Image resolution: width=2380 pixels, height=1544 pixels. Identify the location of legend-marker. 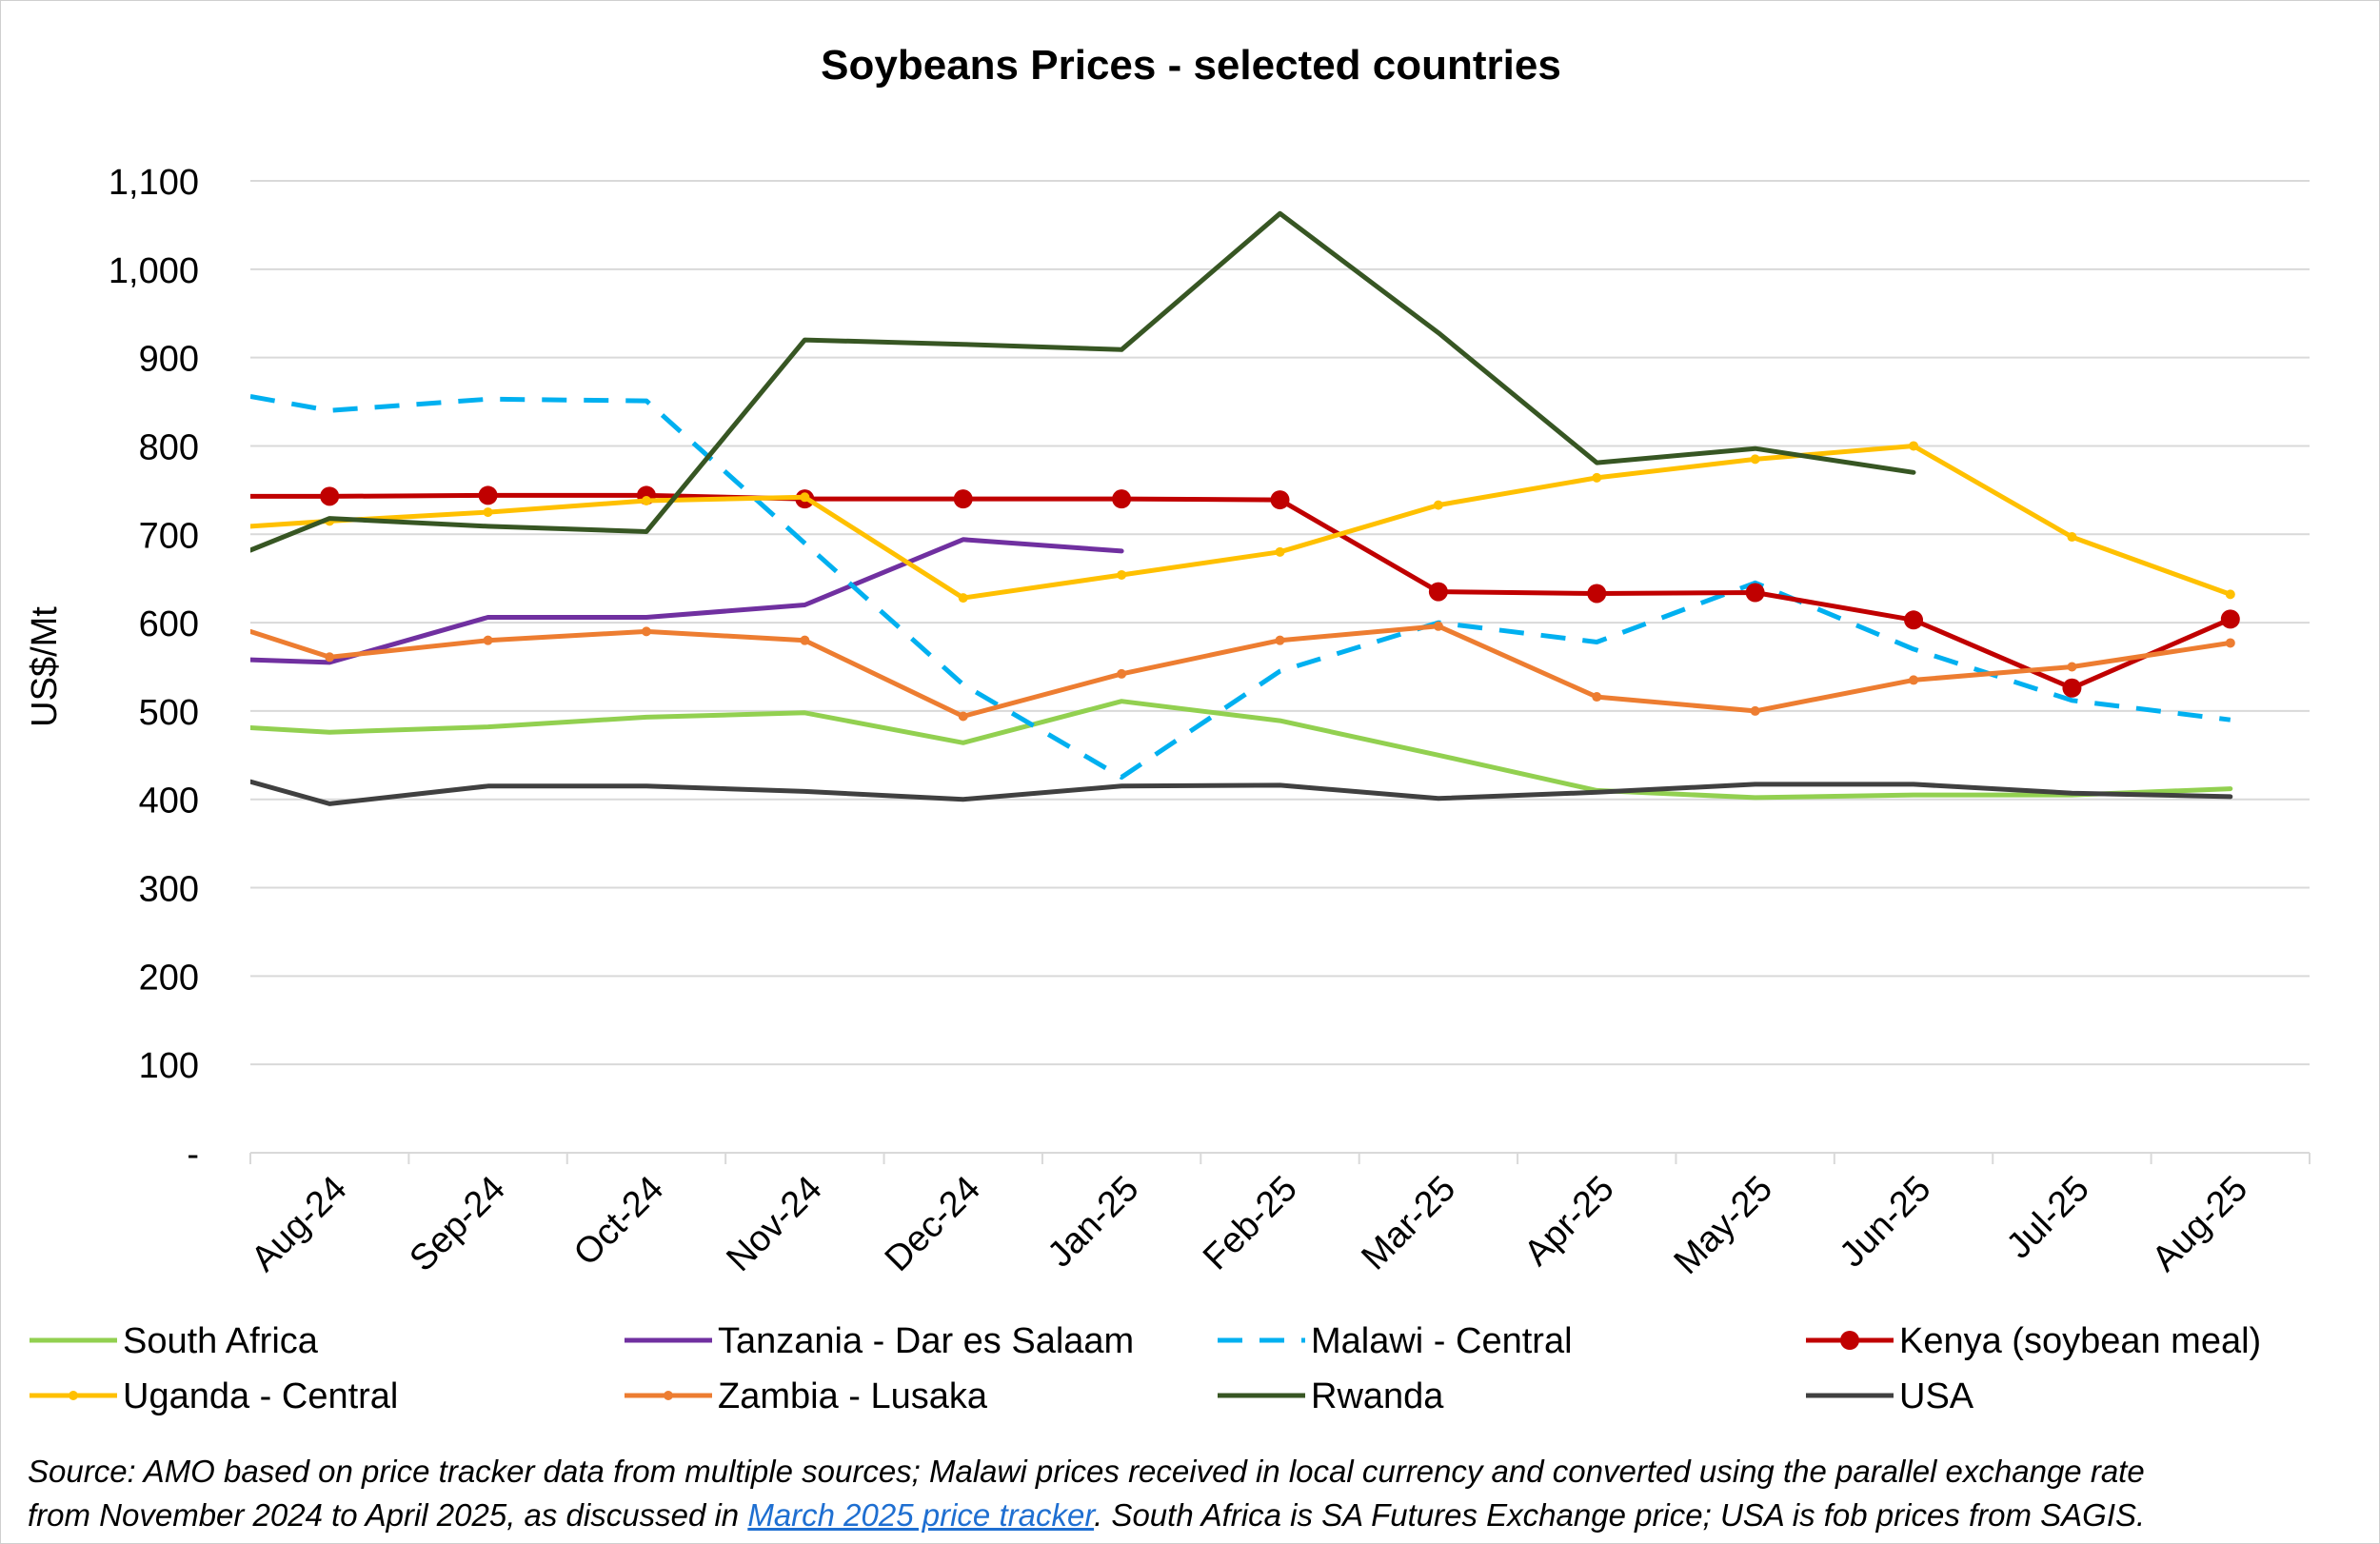
(1849, 1340).